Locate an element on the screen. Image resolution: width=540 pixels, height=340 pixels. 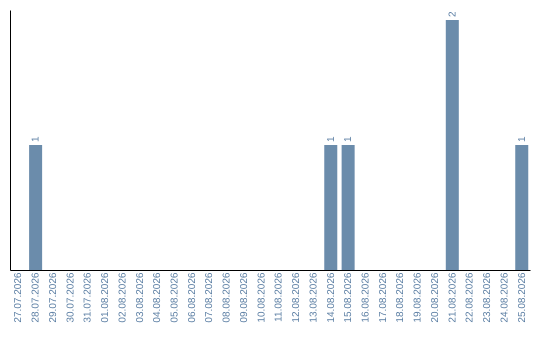
x-tick-label: 12.08.2026 is located at coordinates (296, 297).